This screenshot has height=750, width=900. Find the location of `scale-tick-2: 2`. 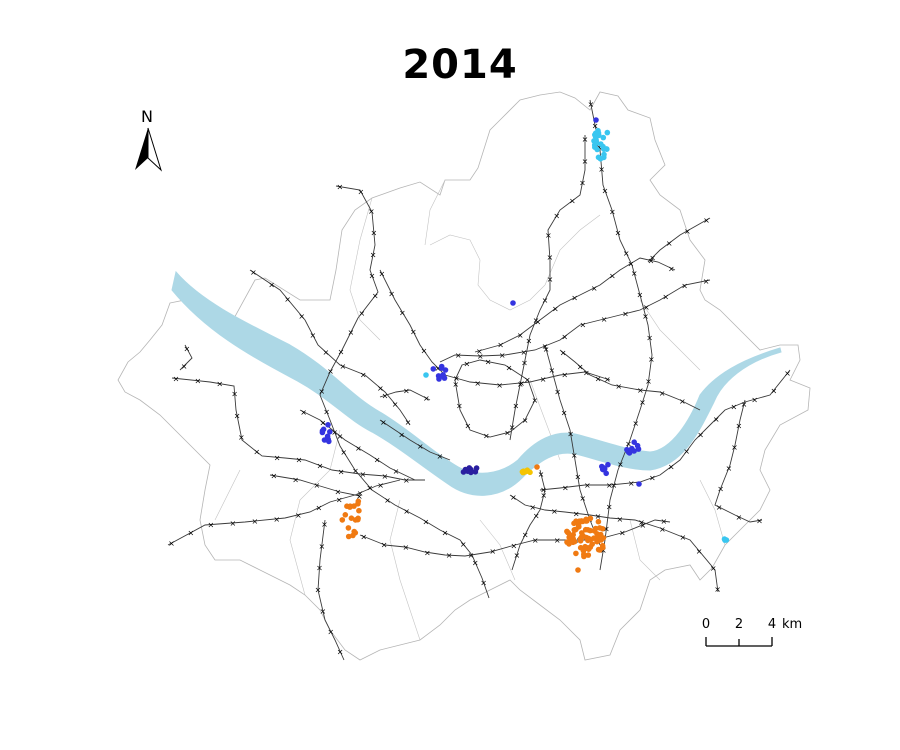

scale-tick-2: 2 is located at coordinates (739, 624).